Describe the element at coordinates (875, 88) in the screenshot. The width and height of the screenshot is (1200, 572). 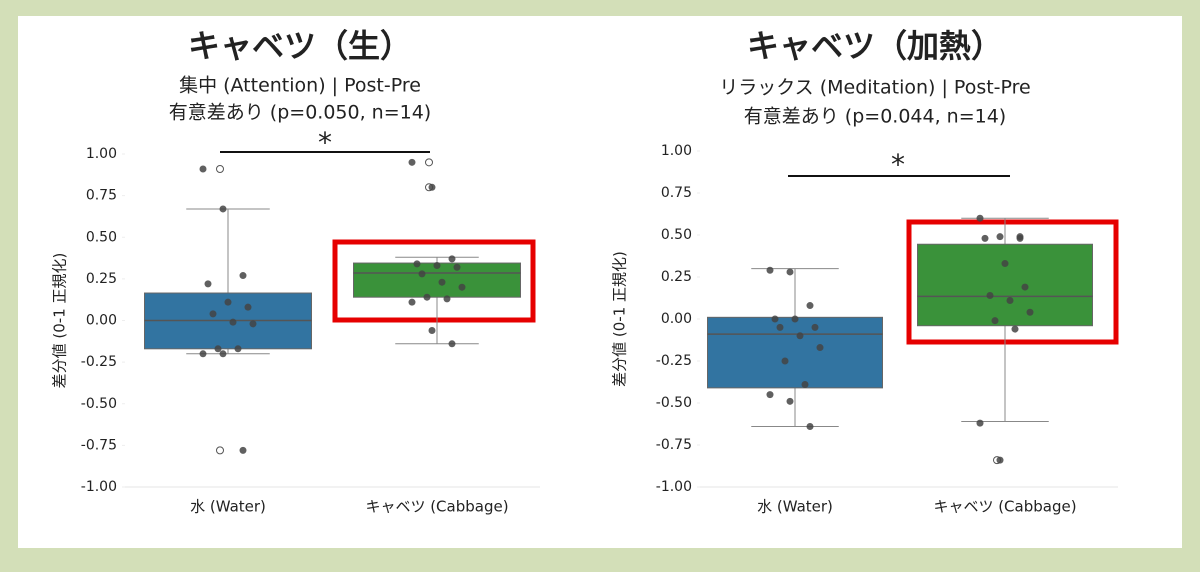
I see `chart-subtitle: リラックス (Meditation) | Post-Pre` at that location.